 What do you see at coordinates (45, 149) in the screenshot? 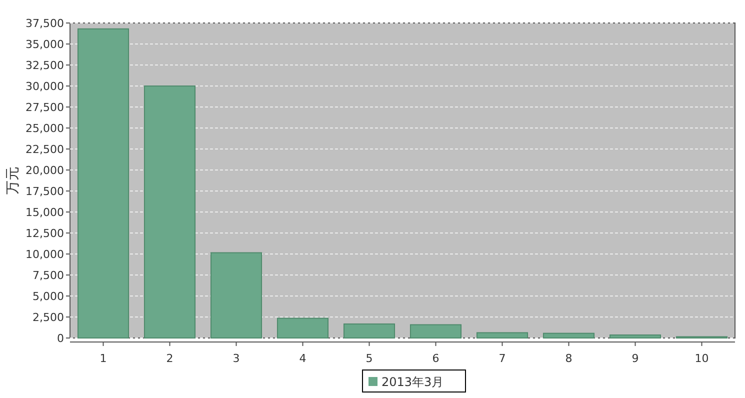
I see `y-tick-label: 22,500` at bounding box center [45, 149].